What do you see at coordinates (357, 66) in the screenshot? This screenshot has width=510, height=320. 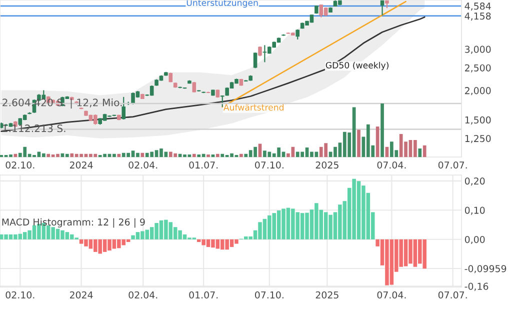 I see `annotation: GD50 (weekly)` at bounding box center [357, 66].